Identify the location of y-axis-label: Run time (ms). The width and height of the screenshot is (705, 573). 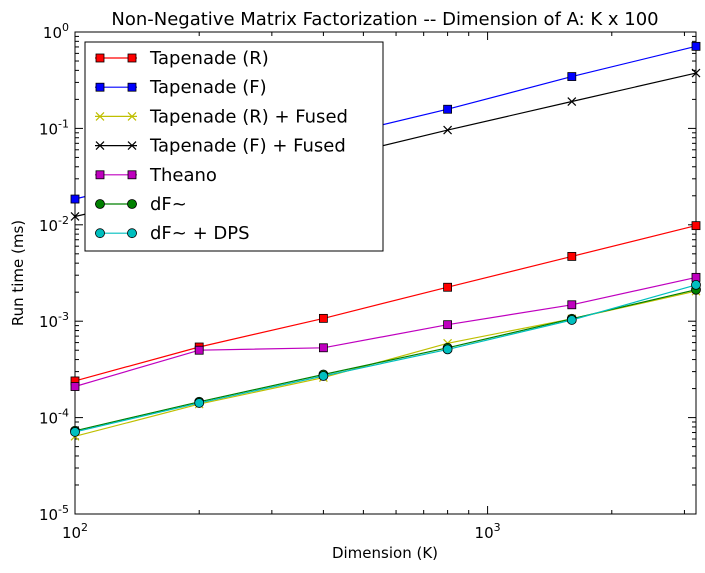
(18, 273).